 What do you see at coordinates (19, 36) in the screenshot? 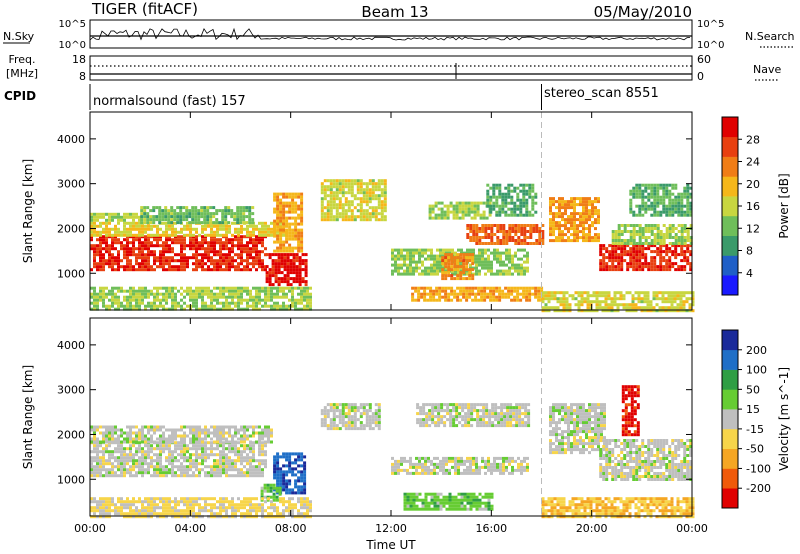
I see `nsky-label: N.Sky` at bounding box center [19, 36].